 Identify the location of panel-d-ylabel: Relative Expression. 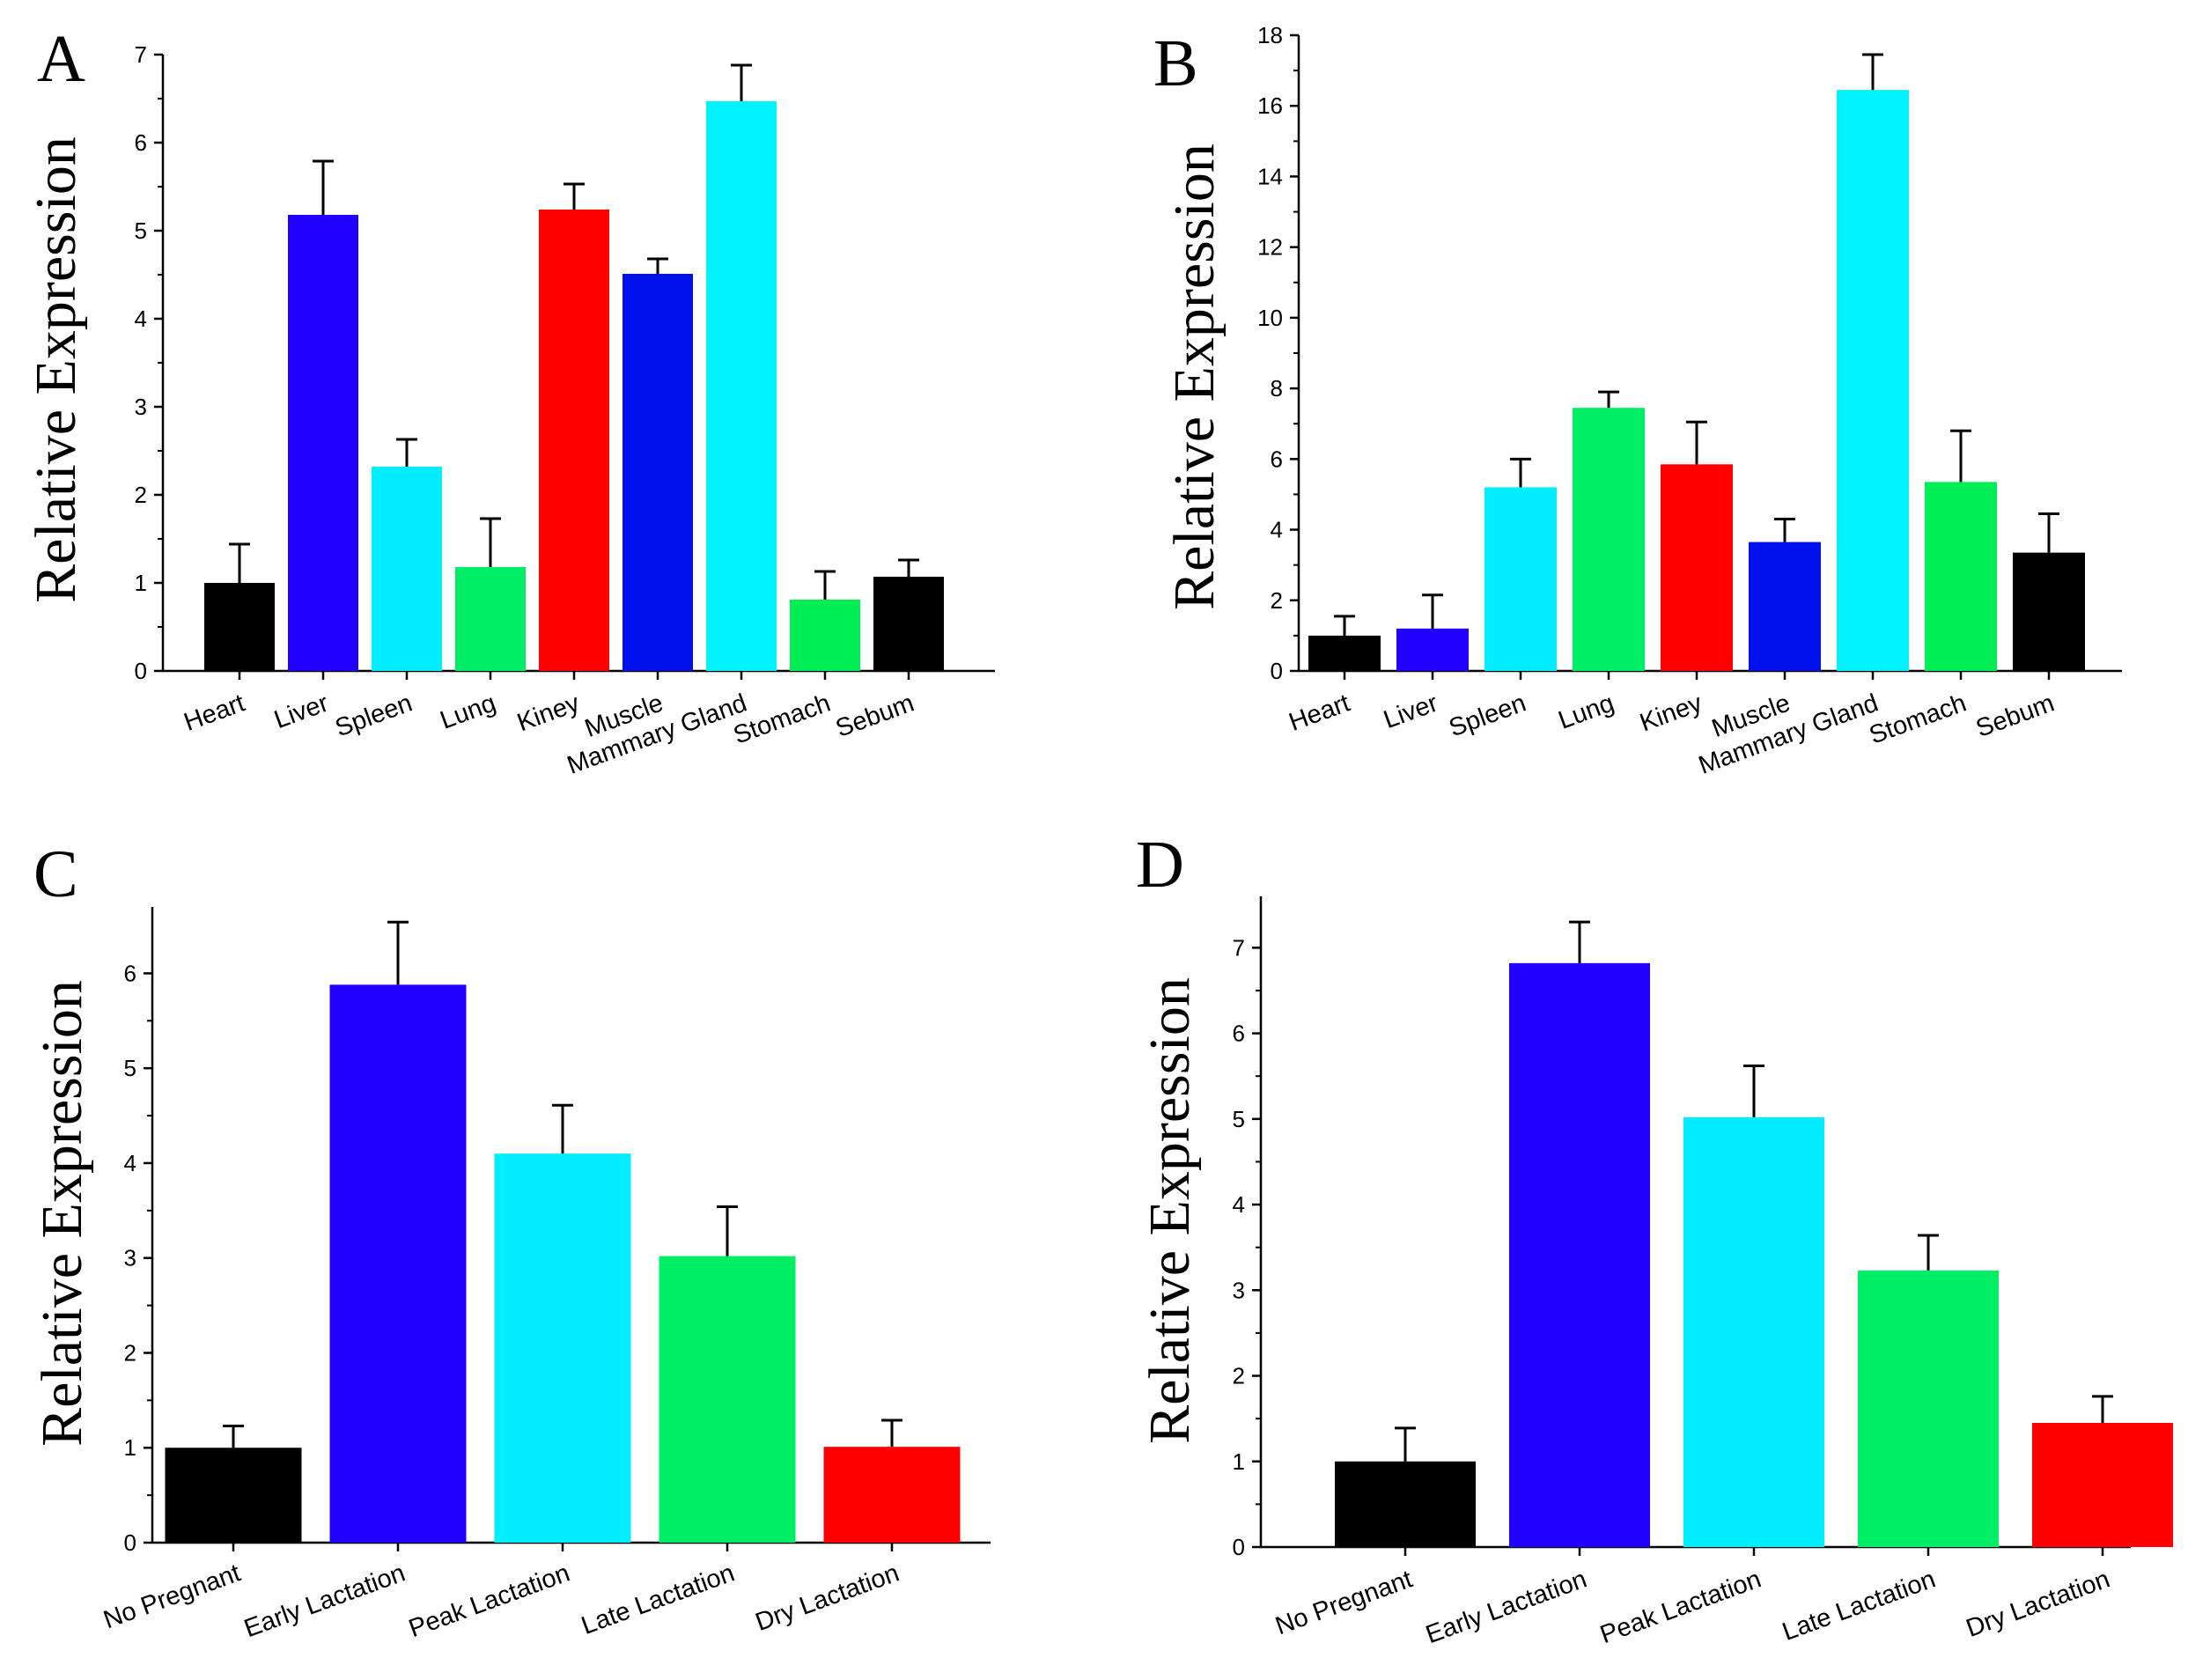
(1170, 1210).